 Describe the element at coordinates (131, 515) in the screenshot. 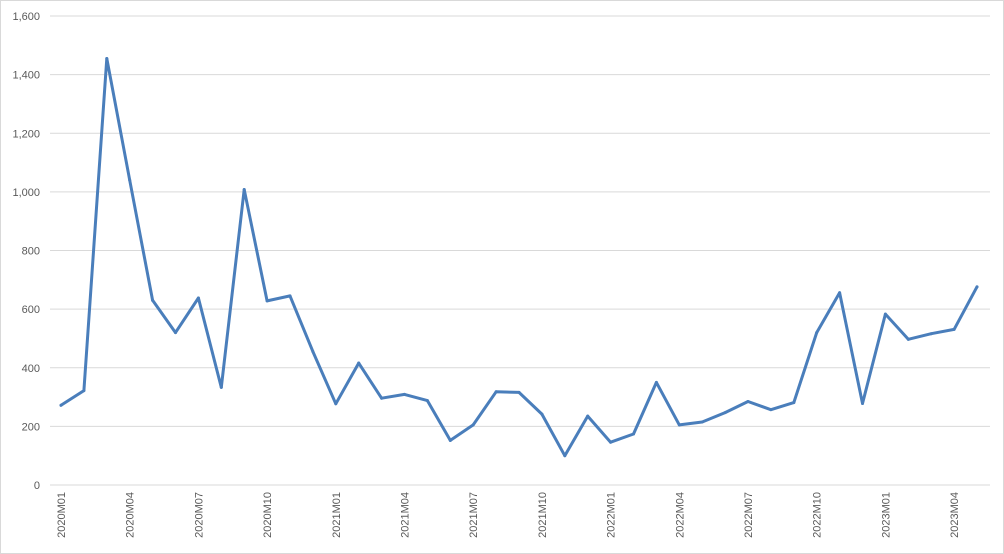

I see `x-tick-label: 2020M04` at that location.